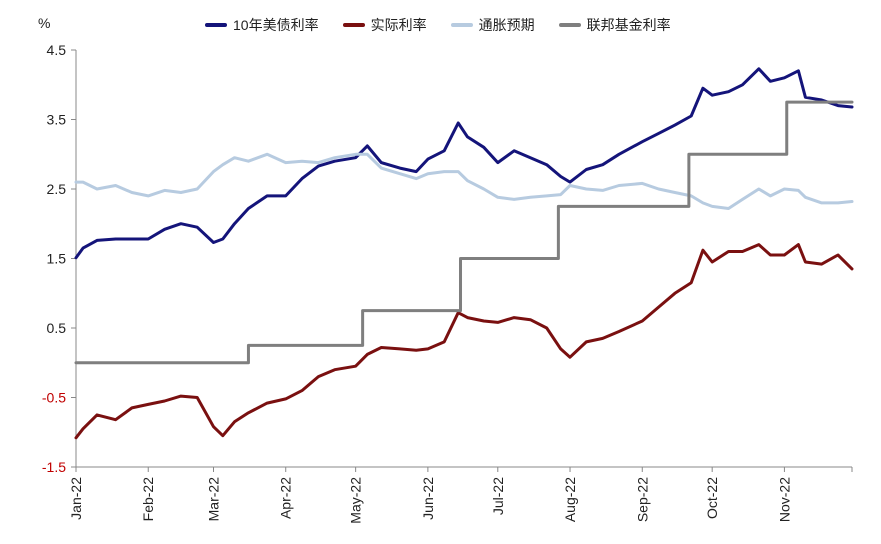 Image resolution: width=881 pixels, height=544 pixels. Describe the element at coordinates (286, 498) in the screenshot. I see `x-tick-label: Apr-22` at that location.